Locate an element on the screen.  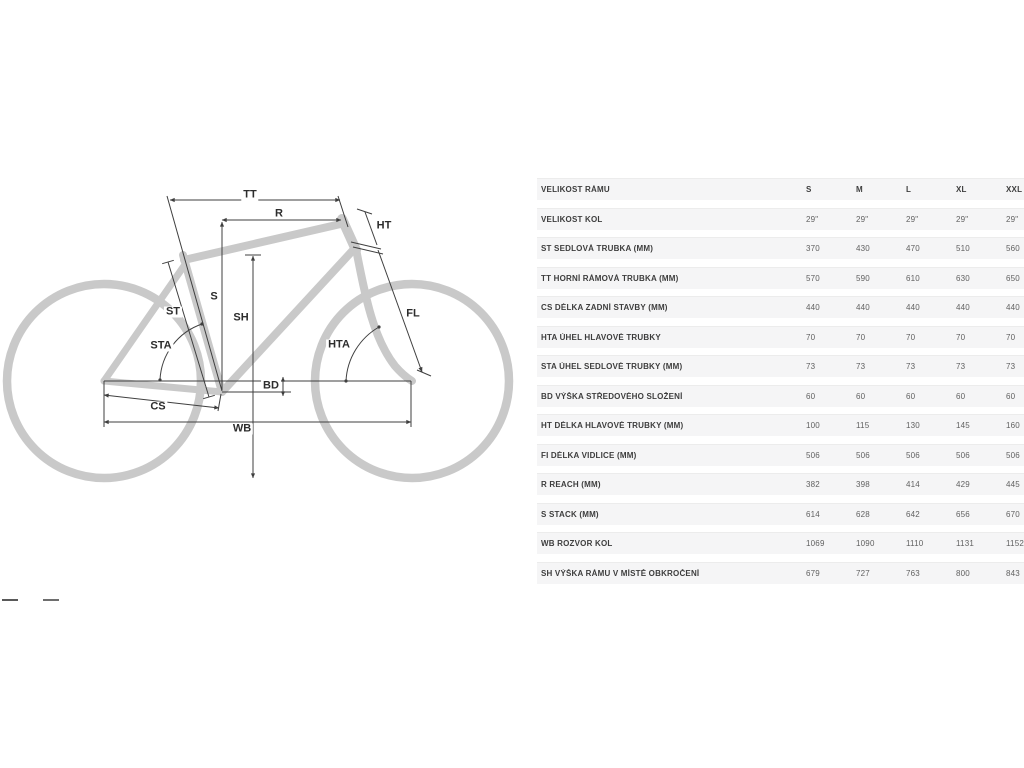
row-value: 1152 is located at coordinates (1015, 543).